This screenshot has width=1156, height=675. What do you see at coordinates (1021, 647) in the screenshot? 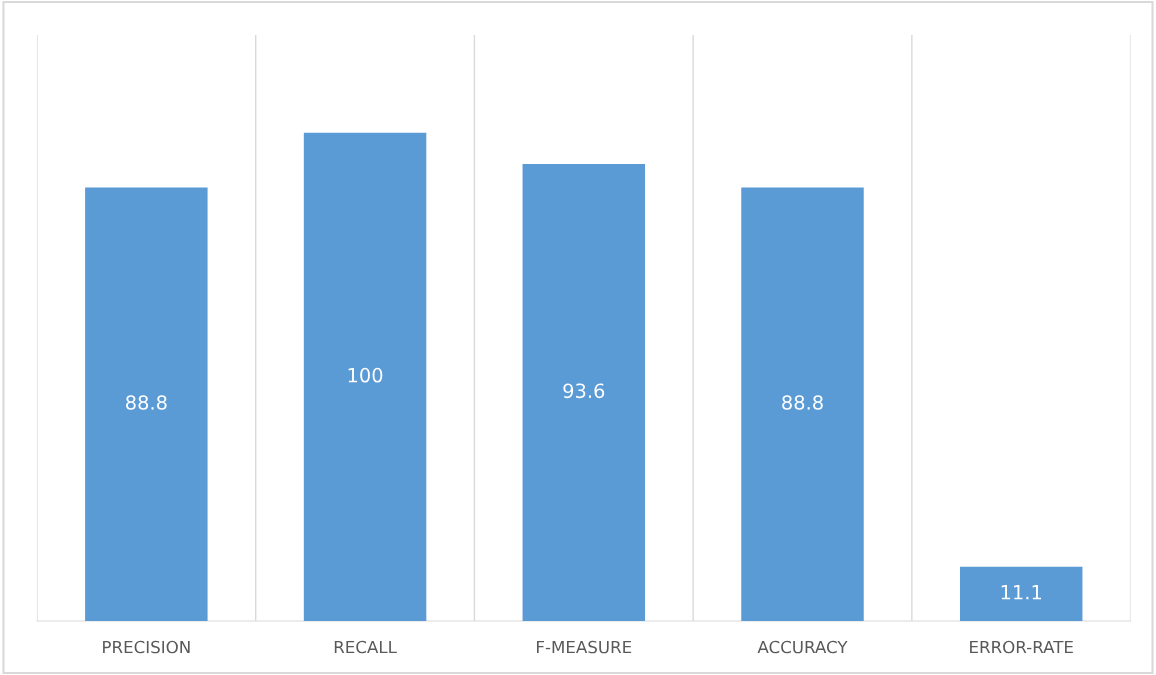
I see `x-tick-label: ERROR-RATE` at bounding box center [1021, 647].